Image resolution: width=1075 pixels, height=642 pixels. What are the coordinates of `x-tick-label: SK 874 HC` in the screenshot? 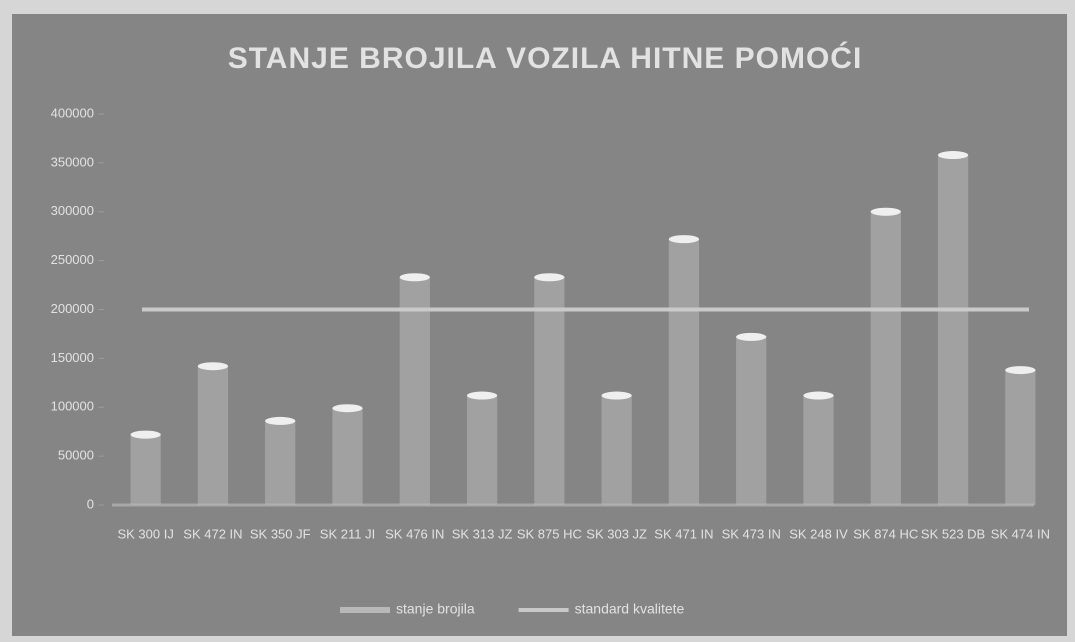 It's located at (885, 533).